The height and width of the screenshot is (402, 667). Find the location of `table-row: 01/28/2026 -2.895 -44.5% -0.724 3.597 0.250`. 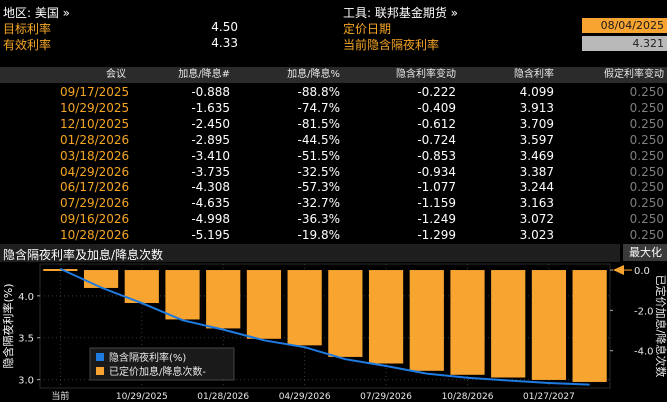

table-row: 01/28/2026 -2.895 -44.5% -0.724 3.597 0.250 is located at coordinates (333, 140).